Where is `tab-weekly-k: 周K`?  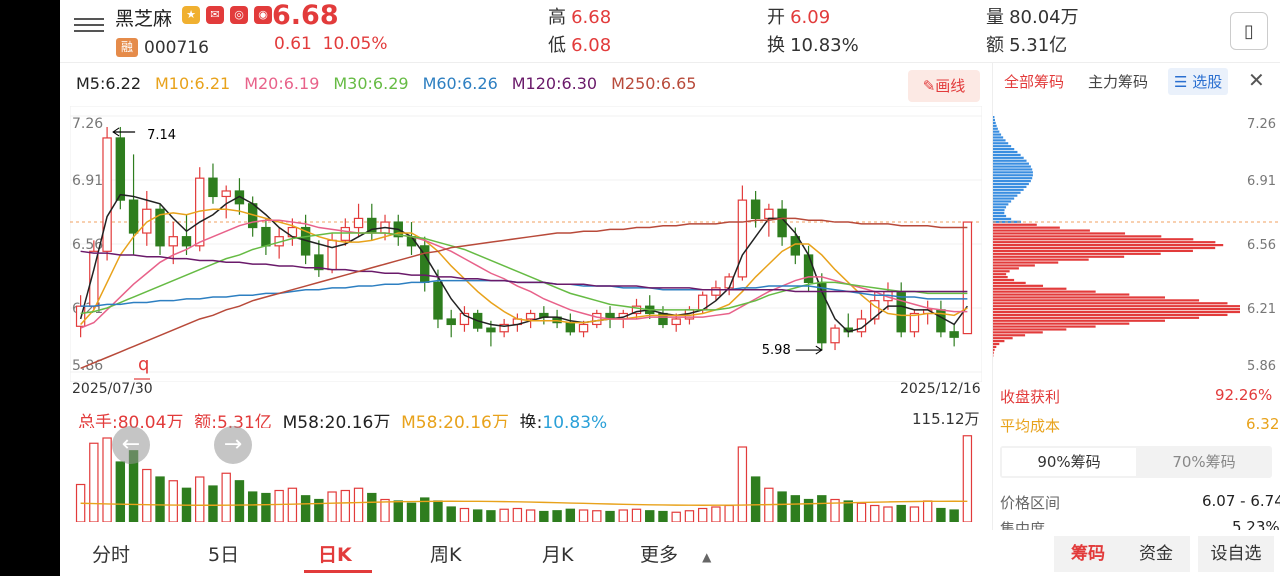 tab-weekly-k: 周K is located at coordinates (446, 555).